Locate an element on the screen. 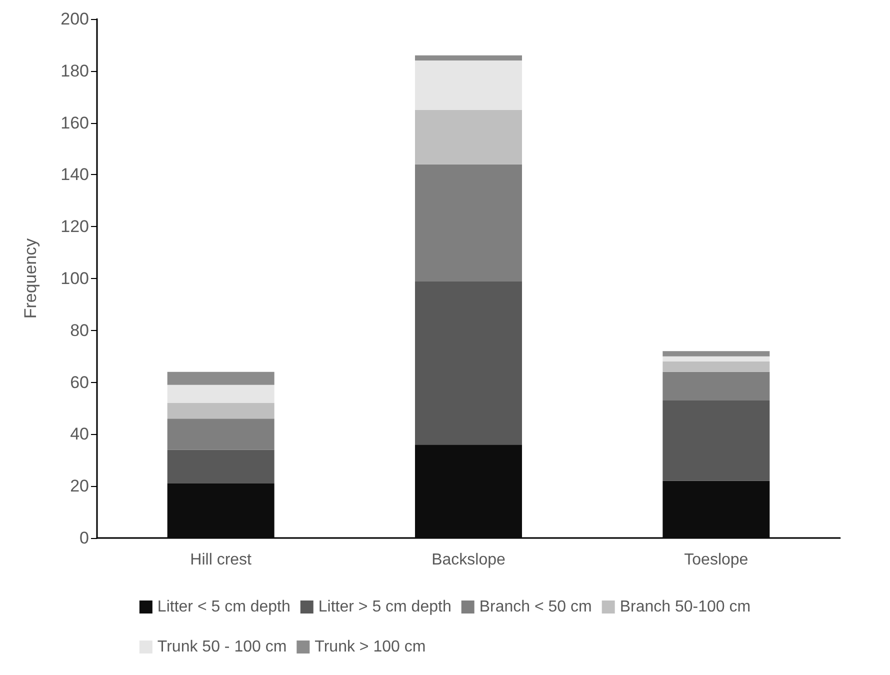  y-tick-label: 140 is located at coordinates (74, 174).